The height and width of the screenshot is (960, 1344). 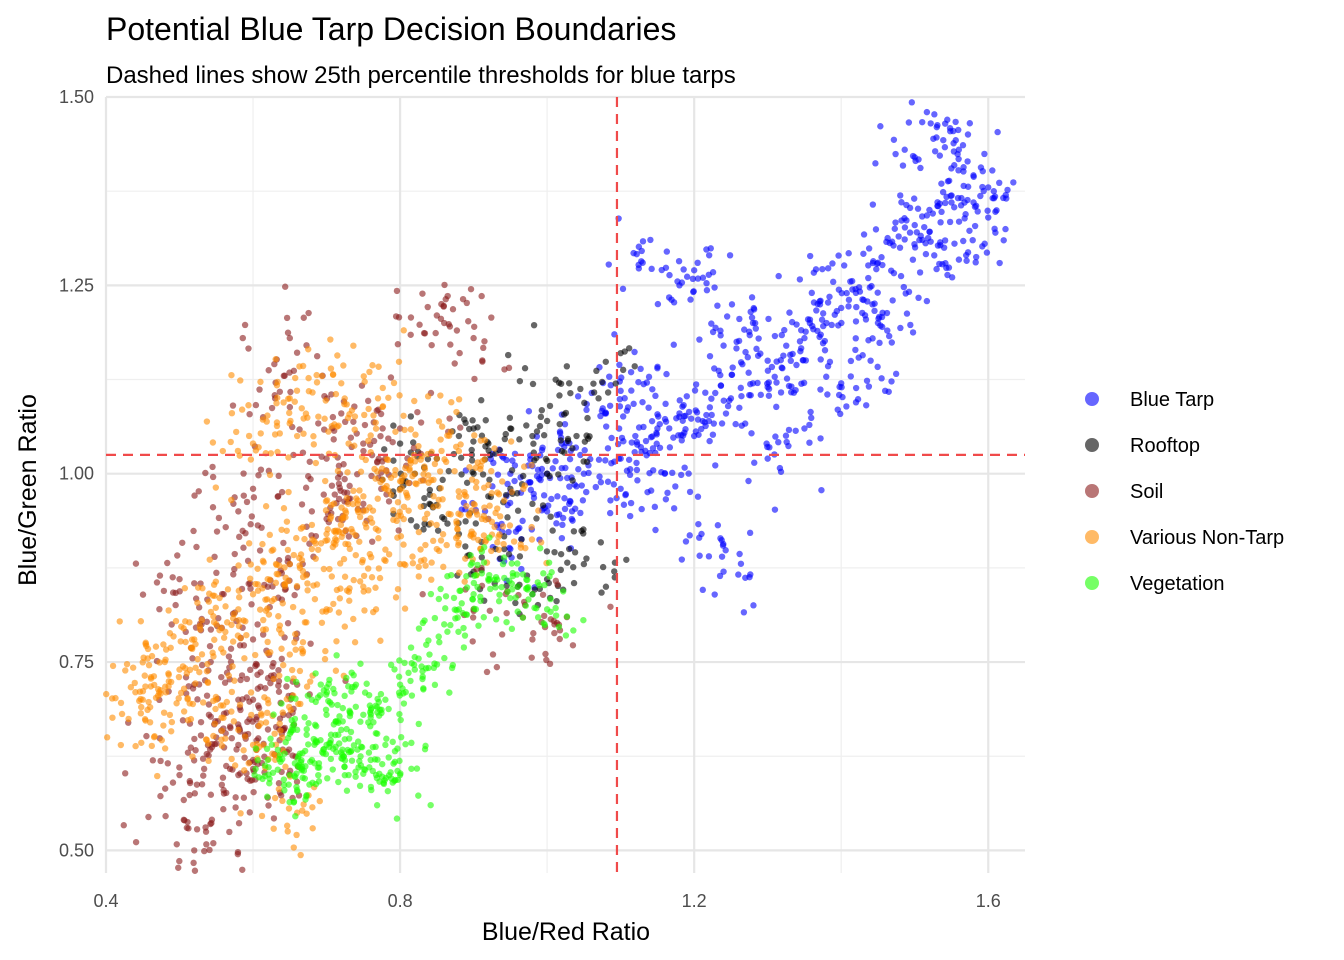 I want to click on legend-label: Various Non-Tarp, so click(x=1207, y=538).